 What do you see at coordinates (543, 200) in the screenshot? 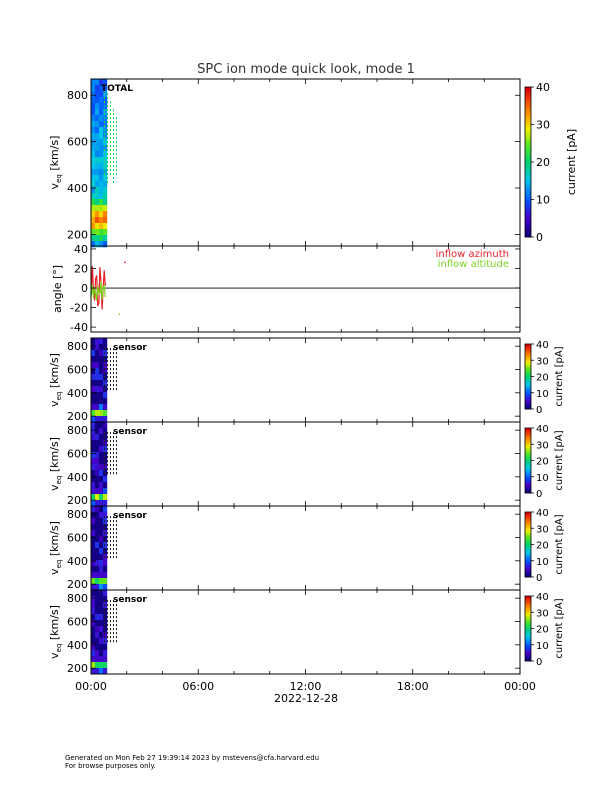
I see `colorbar-tick-label: 10` at bounding box center [543, 200].